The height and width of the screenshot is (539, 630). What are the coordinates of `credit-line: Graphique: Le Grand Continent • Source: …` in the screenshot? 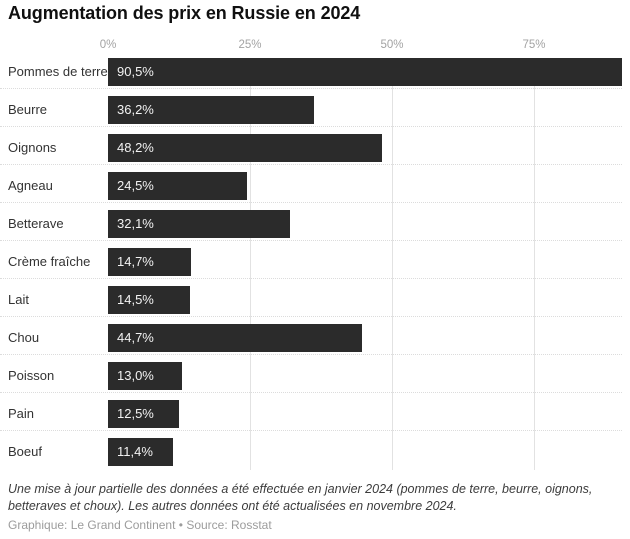 It's located at (140, 525).